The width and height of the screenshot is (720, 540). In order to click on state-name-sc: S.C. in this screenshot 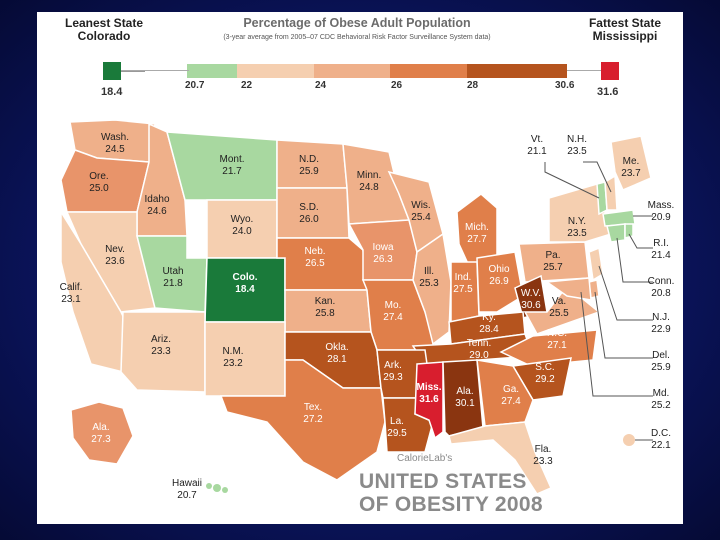, I will do `click(544, 367)`.